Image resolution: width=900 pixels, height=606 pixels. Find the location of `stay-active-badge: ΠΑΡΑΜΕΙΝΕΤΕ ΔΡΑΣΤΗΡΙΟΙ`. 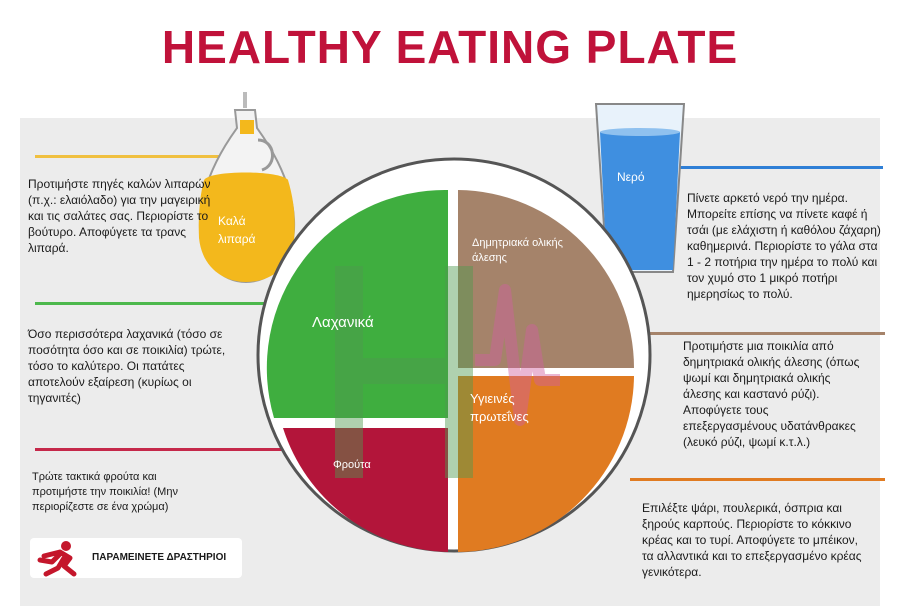

stay-active-badge: ΠΑΡΑΜΕΙΝΕΤΕ ΔΡΑΣΤΗΡΙΟΙ is located at coordinates (136, 558).